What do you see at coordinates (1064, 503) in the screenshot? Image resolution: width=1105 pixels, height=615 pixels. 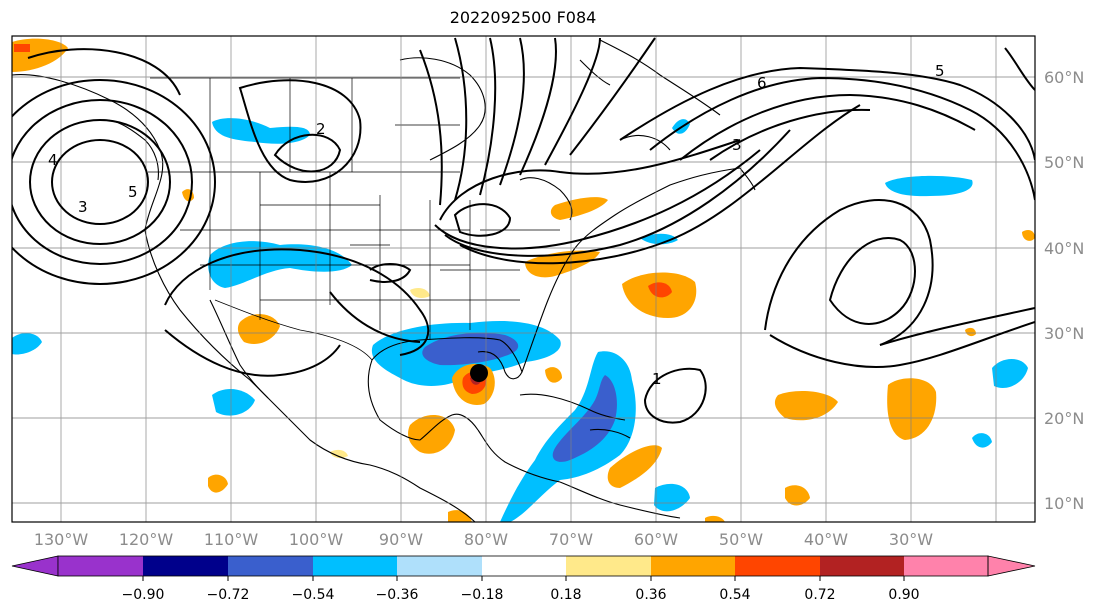 I see `lat-label: 10°N` at bounding box center [1064, 503].